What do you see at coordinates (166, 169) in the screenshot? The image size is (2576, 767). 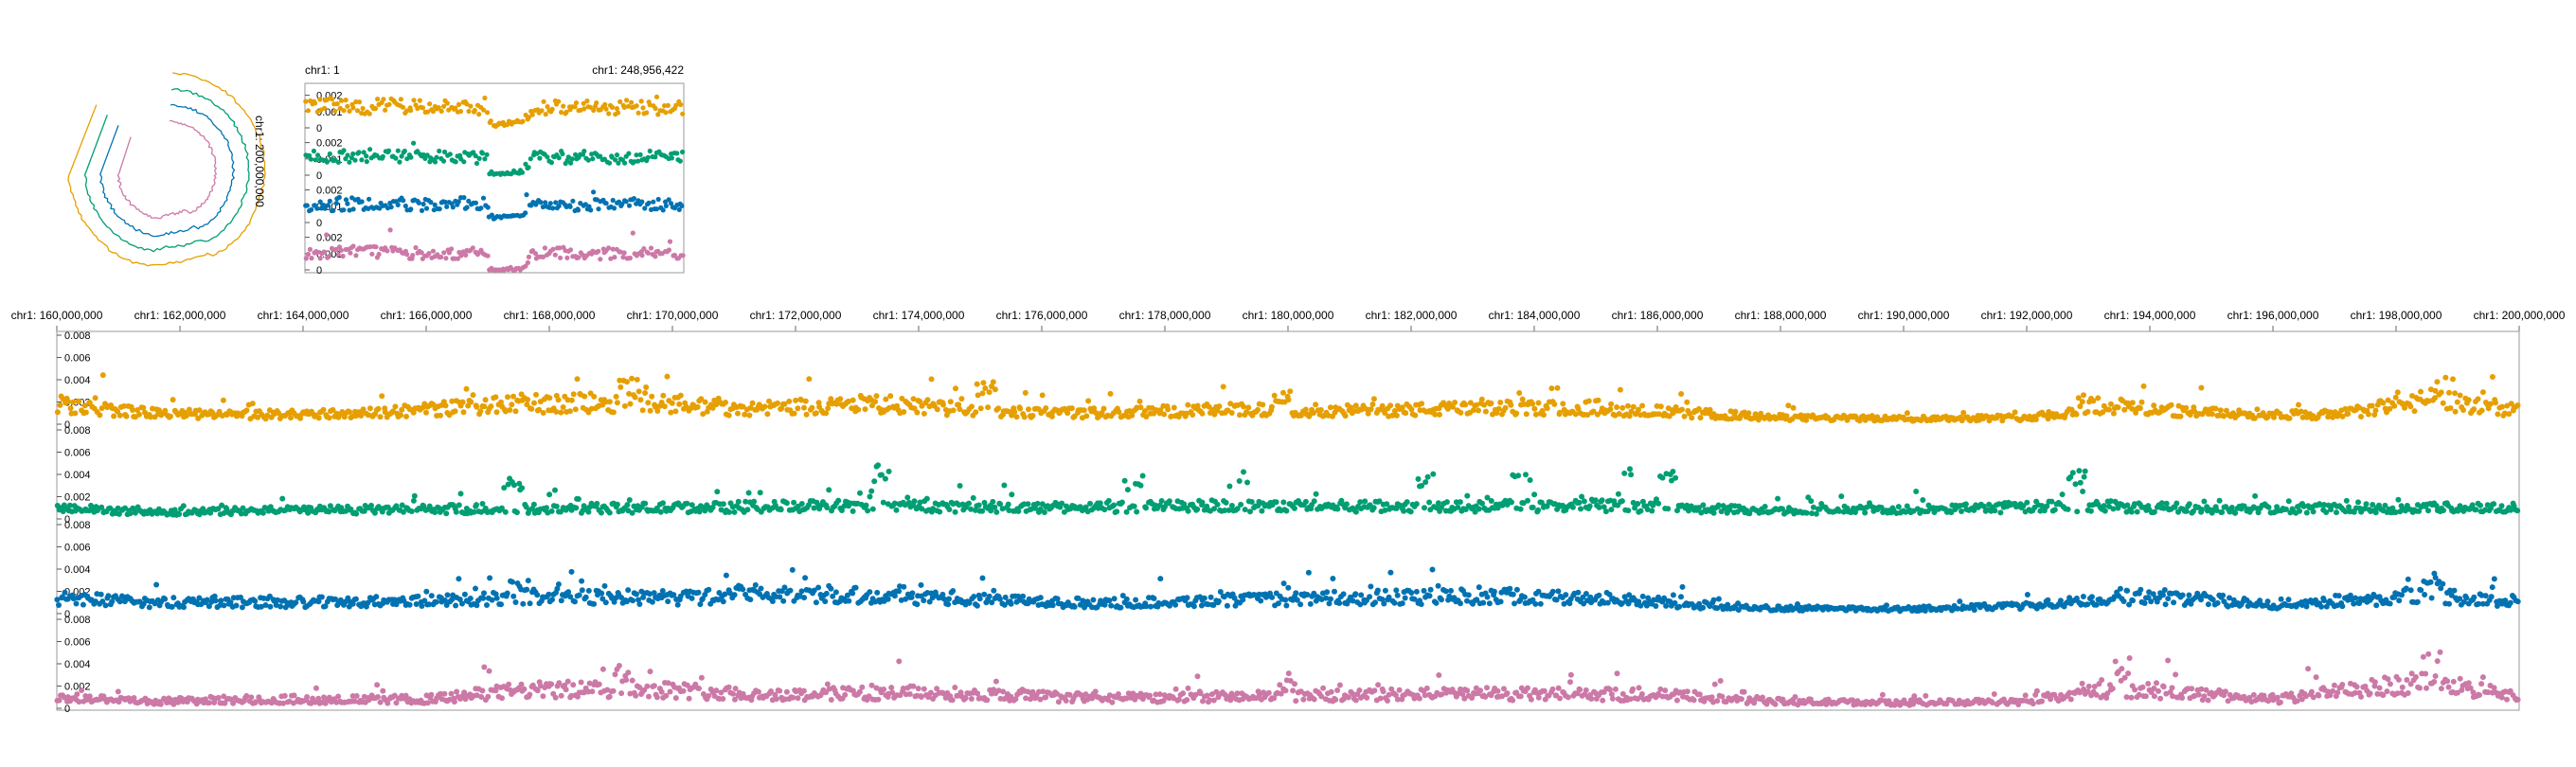 I see `circular-overview` at bounding box center [166, 169].